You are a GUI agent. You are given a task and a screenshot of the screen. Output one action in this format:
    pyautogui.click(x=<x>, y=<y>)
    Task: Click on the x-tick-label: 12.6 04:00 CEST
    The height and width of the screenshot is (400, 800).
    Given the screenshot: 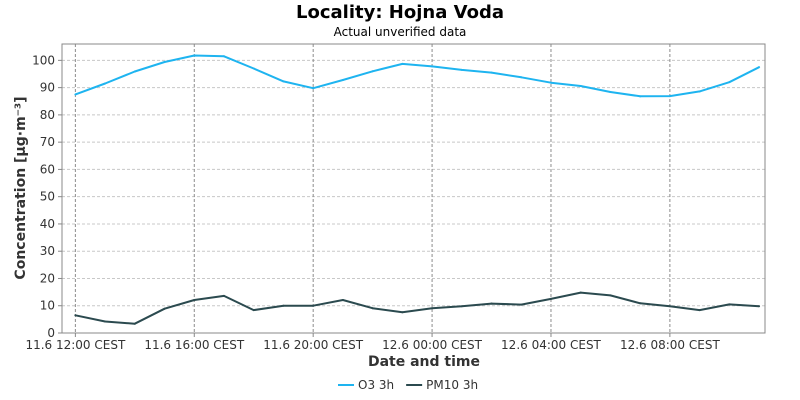 What is the action you would take?
    pyautogui.click(x=551, y=345)
    